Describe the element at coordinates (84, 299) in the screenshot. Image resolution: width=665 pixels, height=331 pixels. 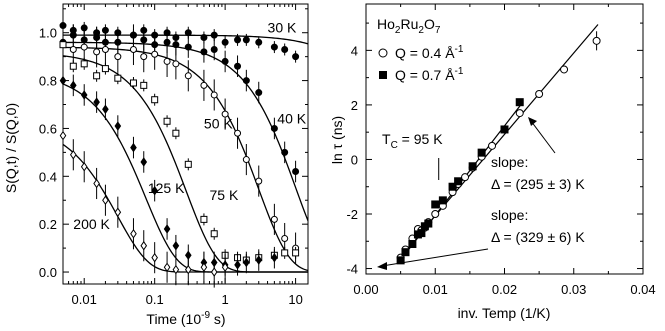
I see `left-x-tick-label: 0.01` at that location.